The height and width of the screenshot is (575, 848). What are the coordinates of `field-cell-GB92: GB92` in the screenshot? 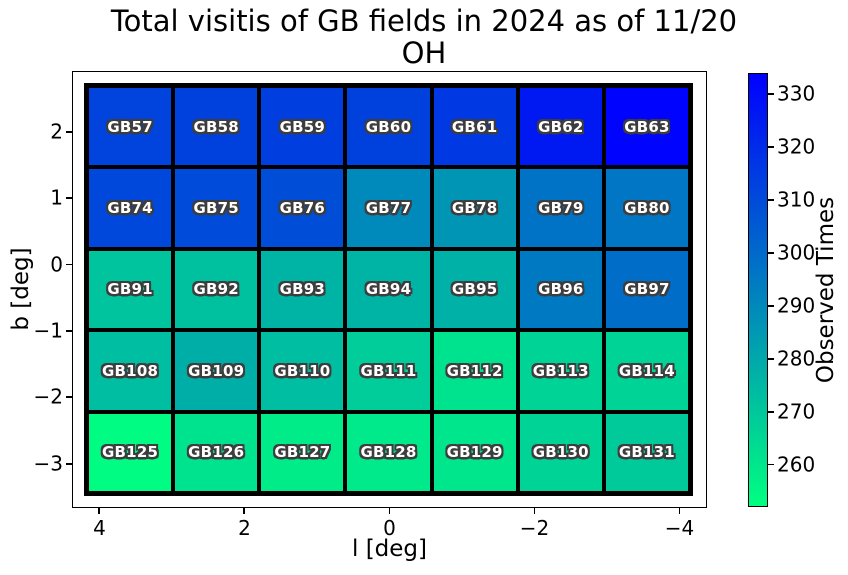 It's located at (216, 289).